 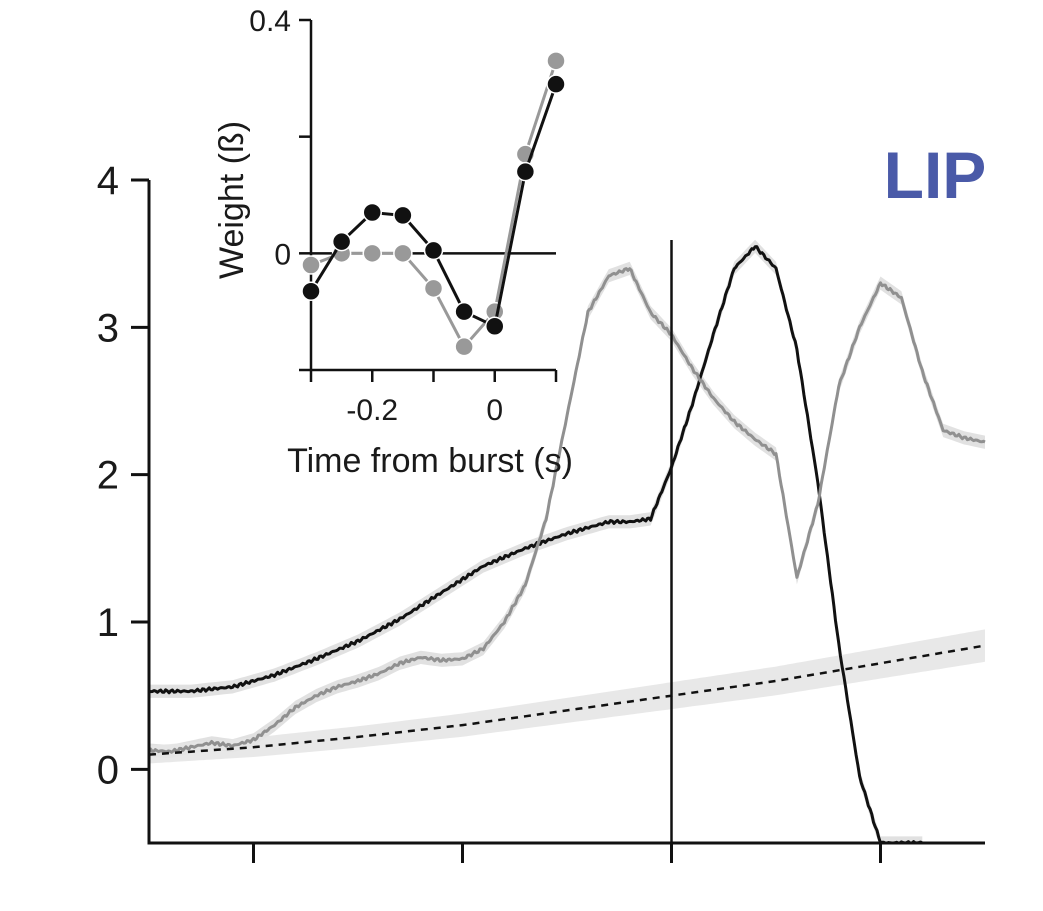 What do you see at coordinates (935, 175) in the screenshot?
I see `region-label: LIP` at bounding box center [935, 175].